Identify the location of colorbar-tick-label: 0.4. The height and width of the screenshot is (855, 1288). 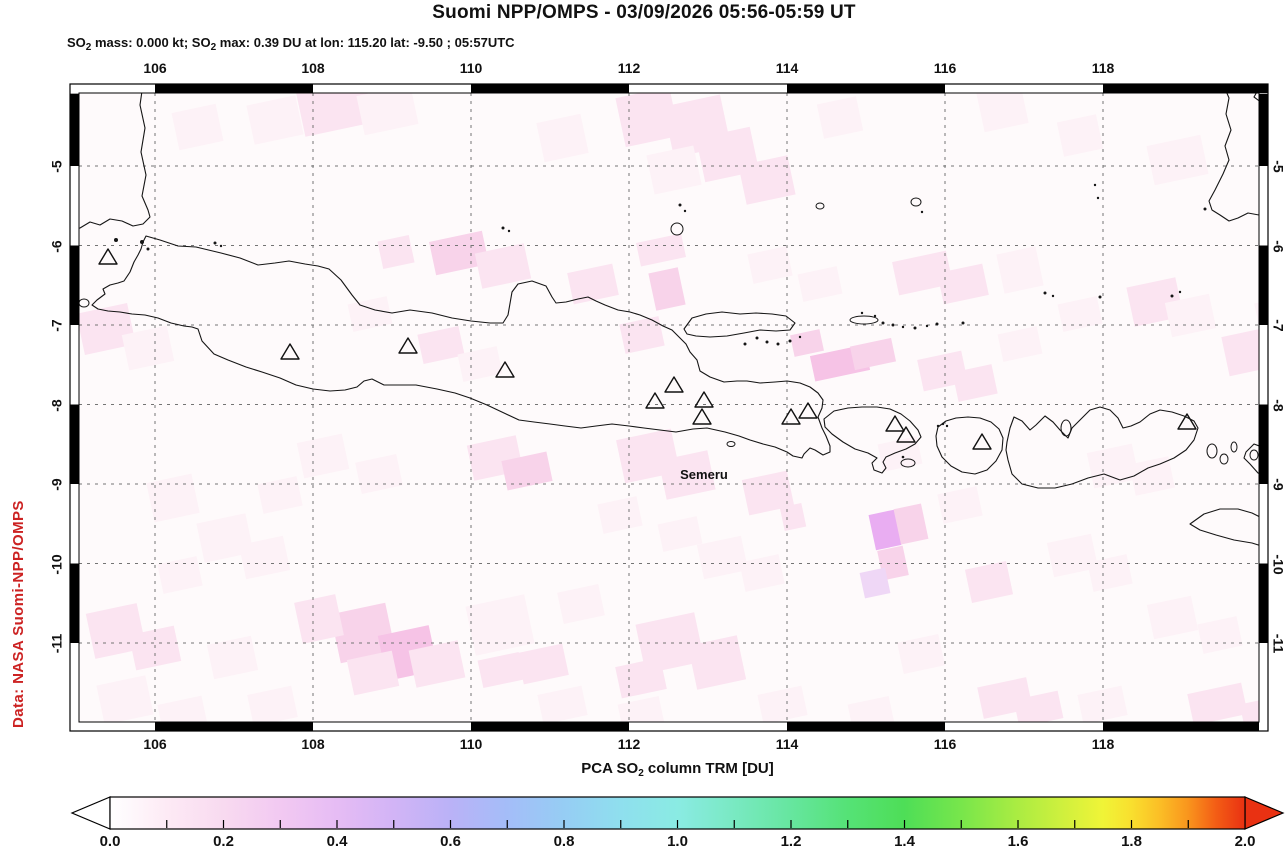
(337, 841).